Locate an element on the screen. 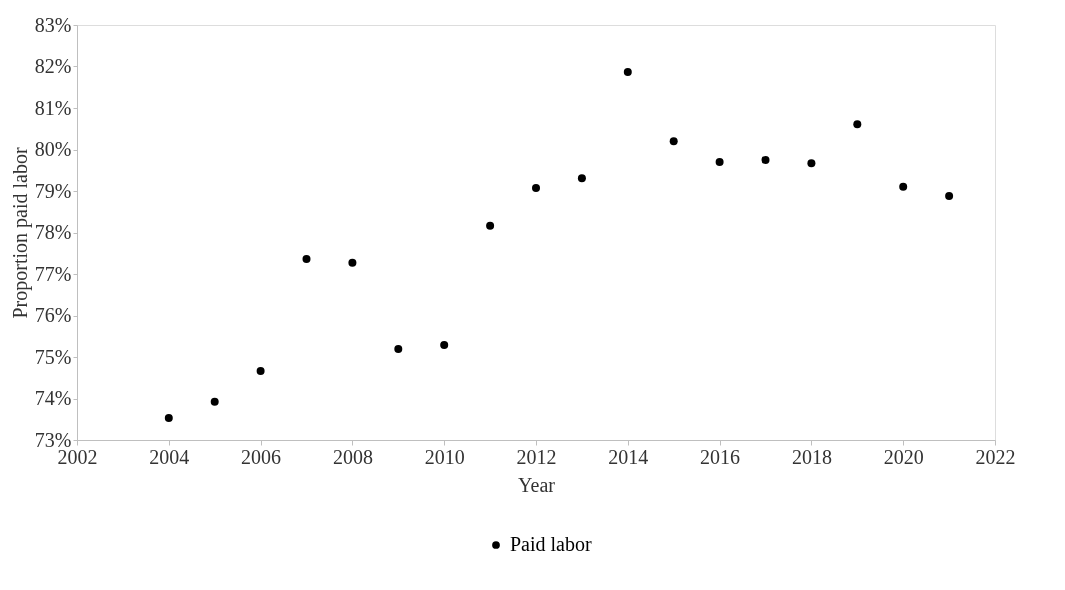  x-tick-label: 2016 is located at coordinates (720, 456).